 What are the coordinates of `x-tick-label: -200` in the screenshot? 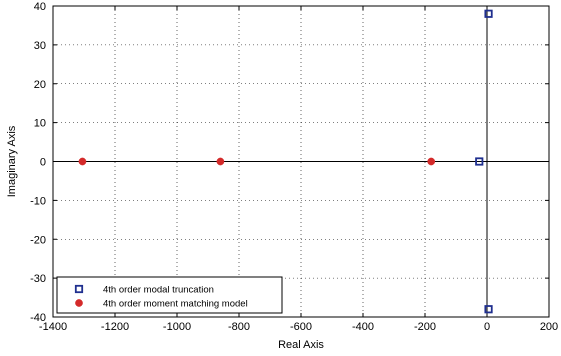 It's located at (425, 327).